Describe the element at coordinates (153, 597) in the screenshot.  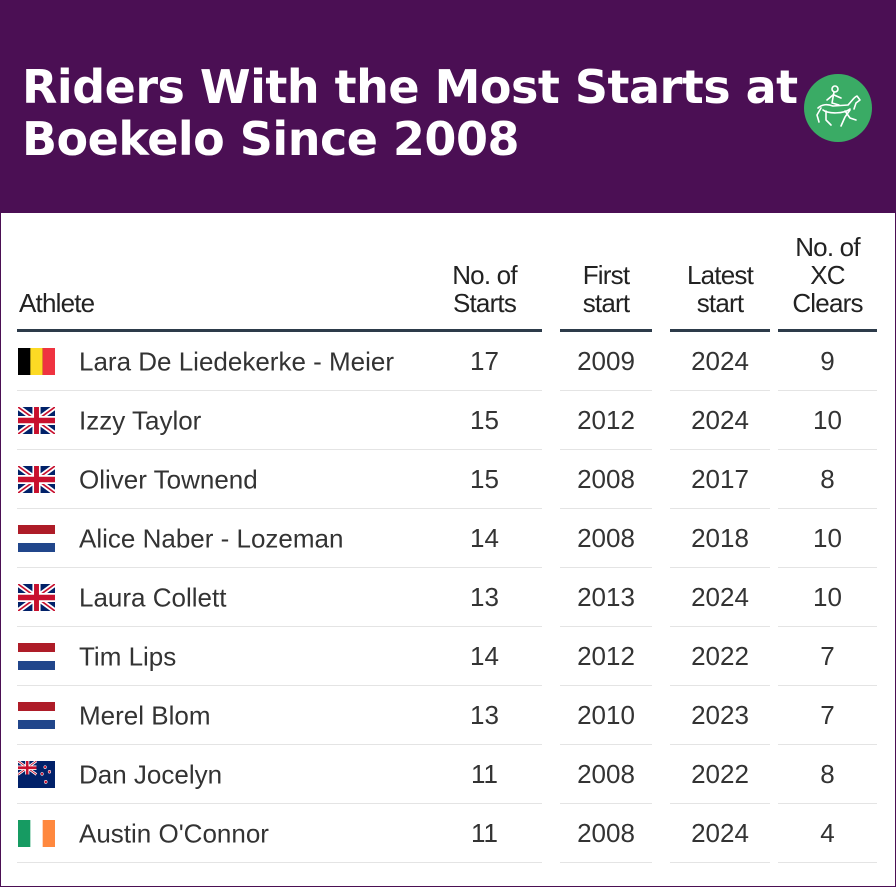
I see `athlete-name: Laura Collett` at that location.